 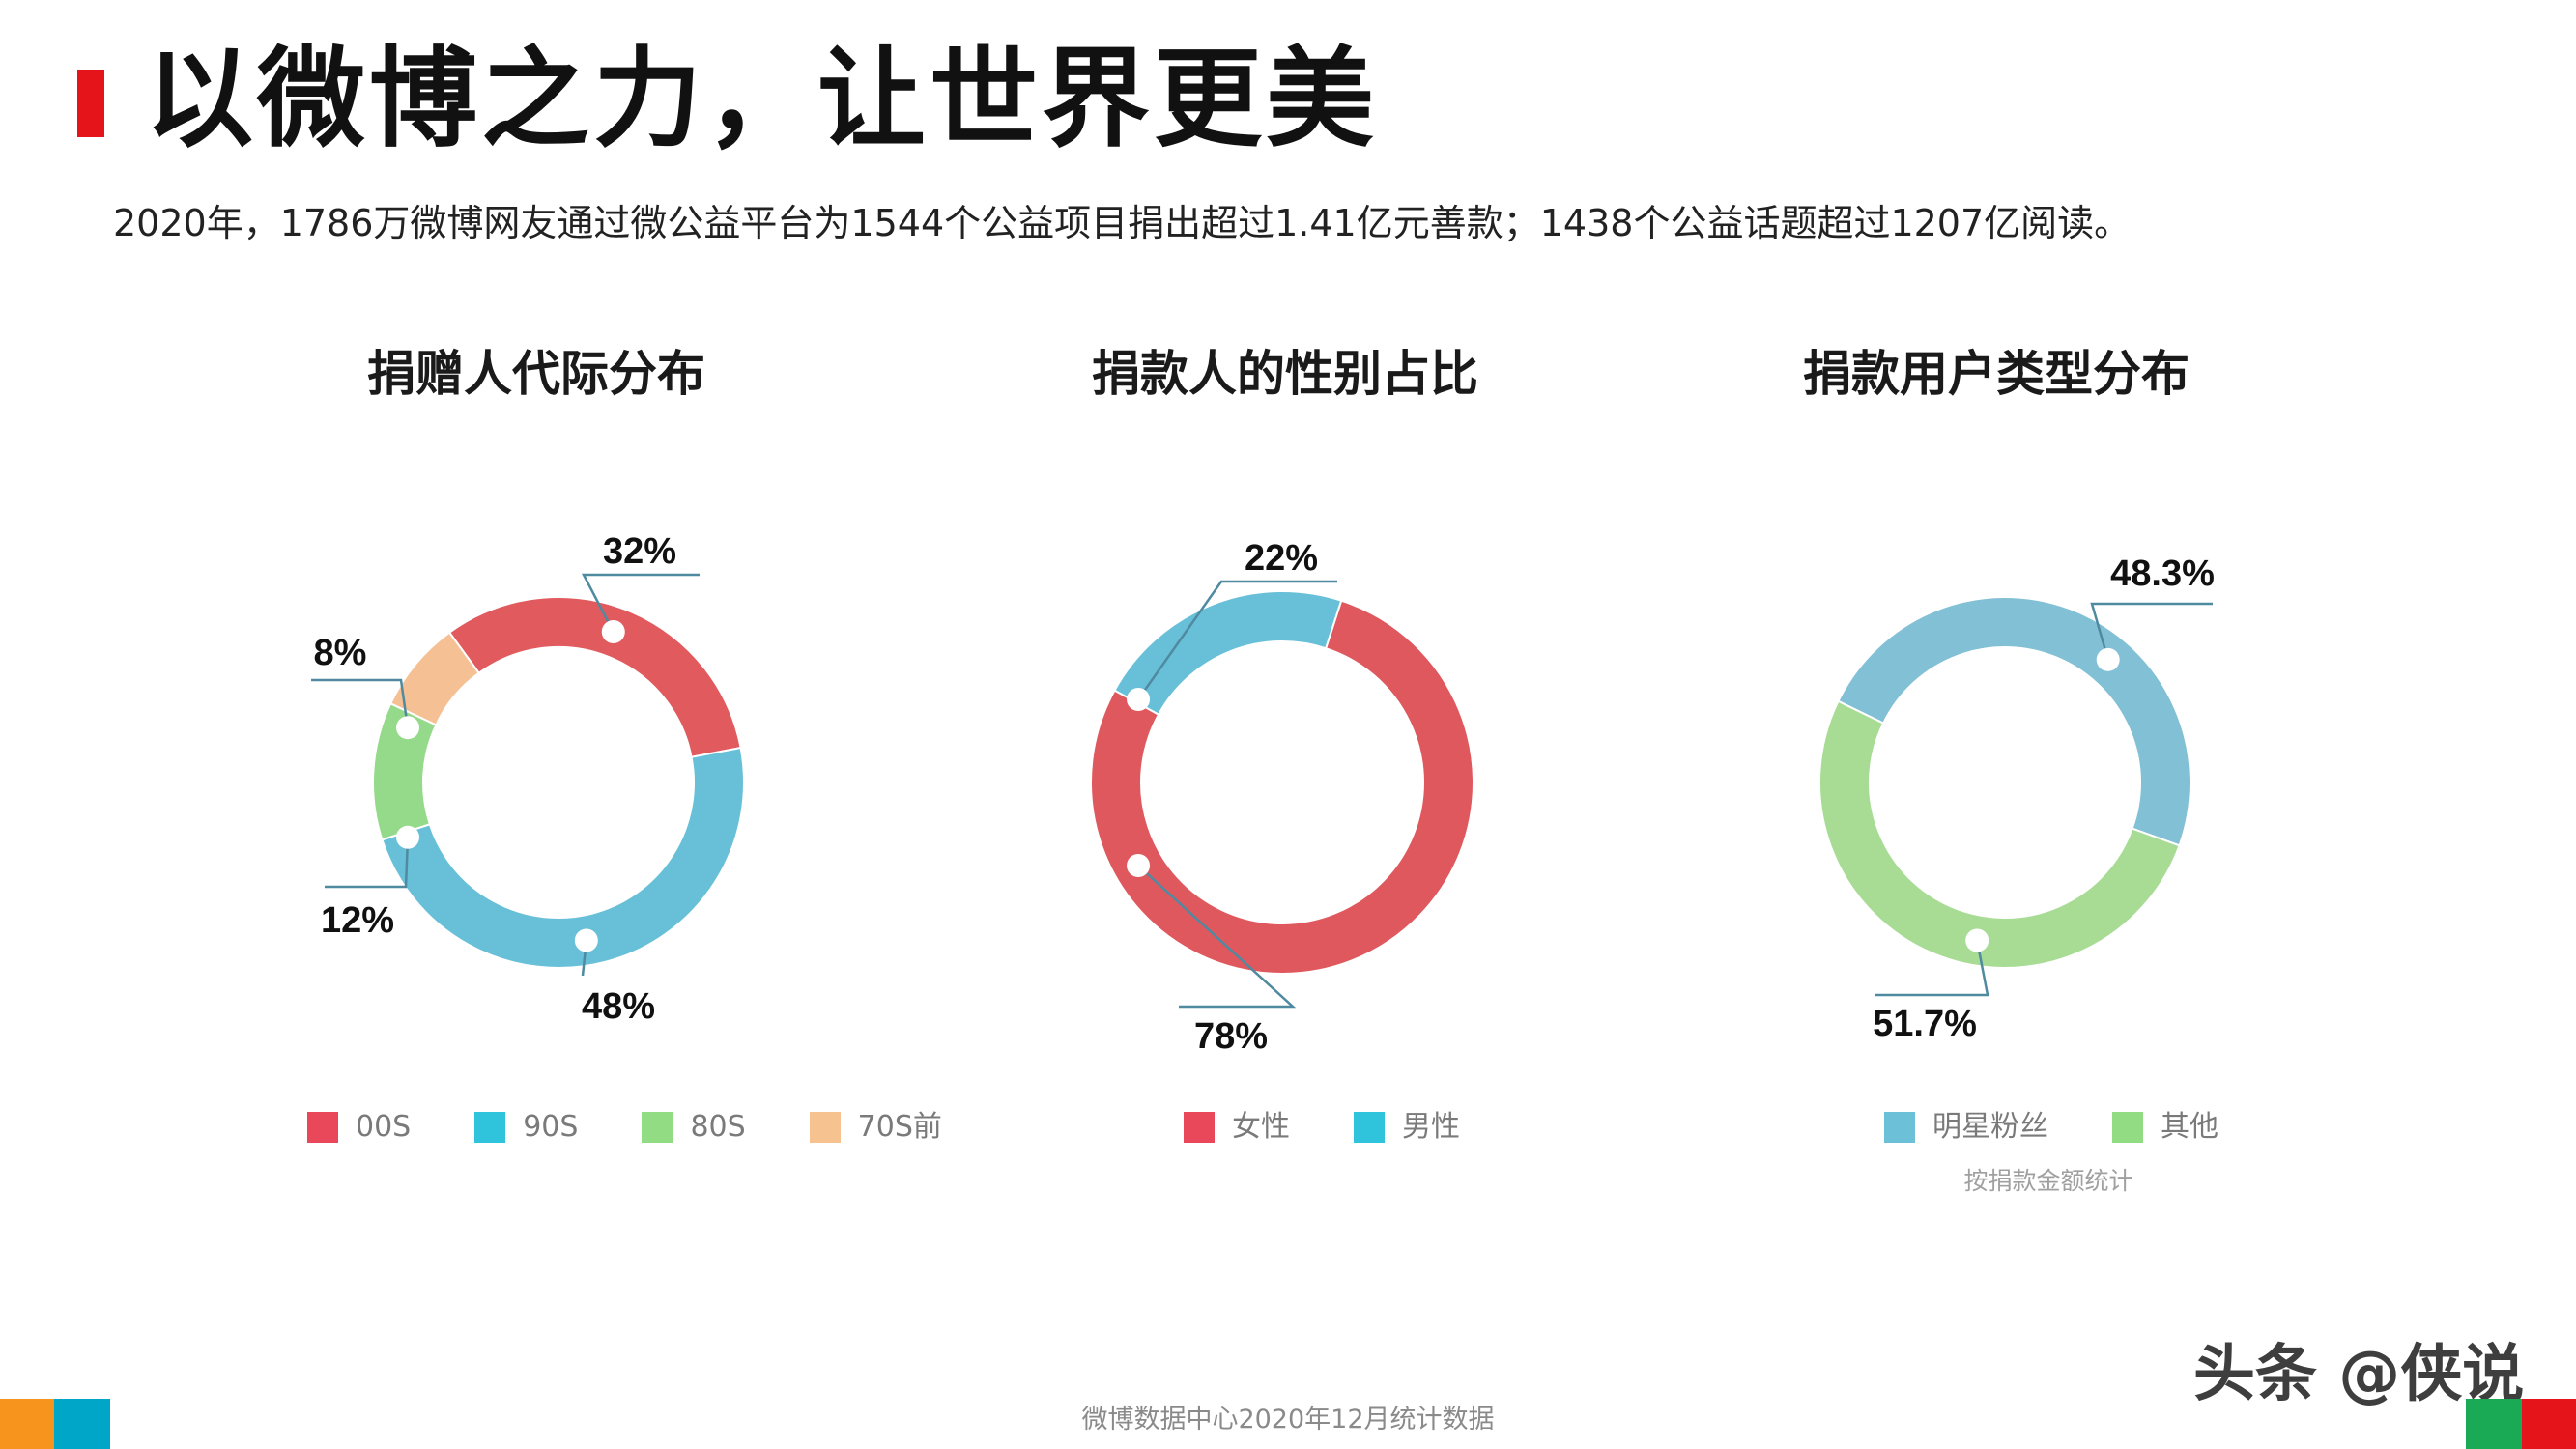 What do you see at coordinates (762, 99) in the screenshot?
I see `page-title: 以微博之力，让世界更美` at bounding box center [762, 99].